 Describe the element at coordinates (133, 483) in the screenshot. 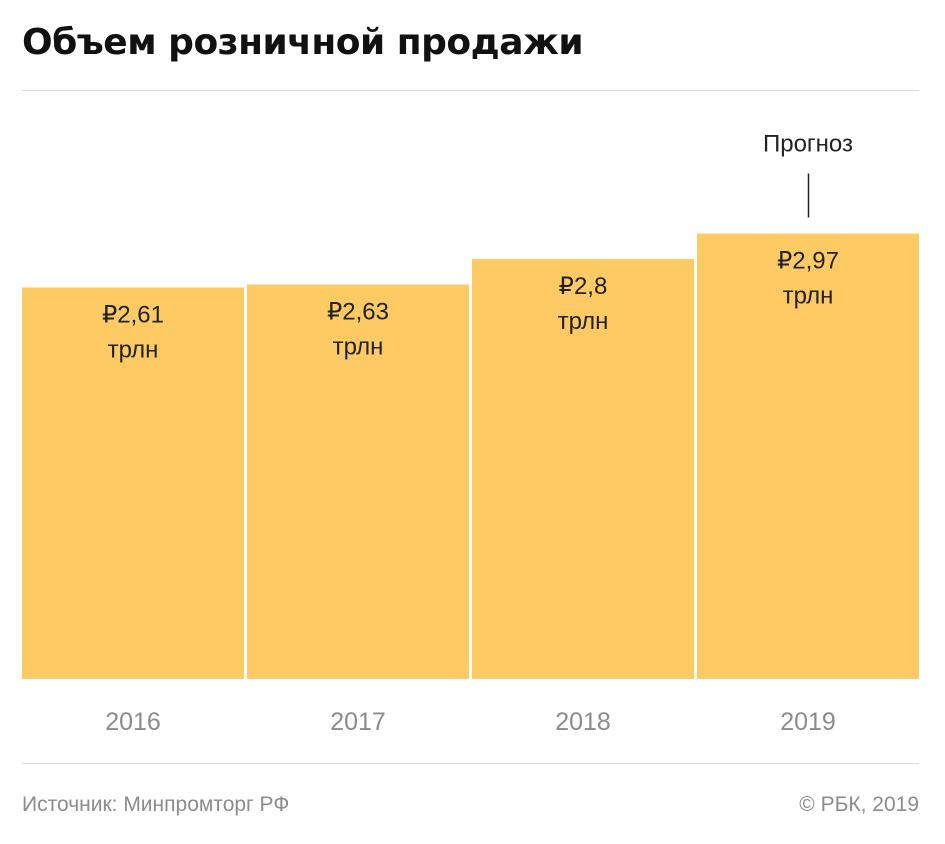

I see `bar-2016` at that location.